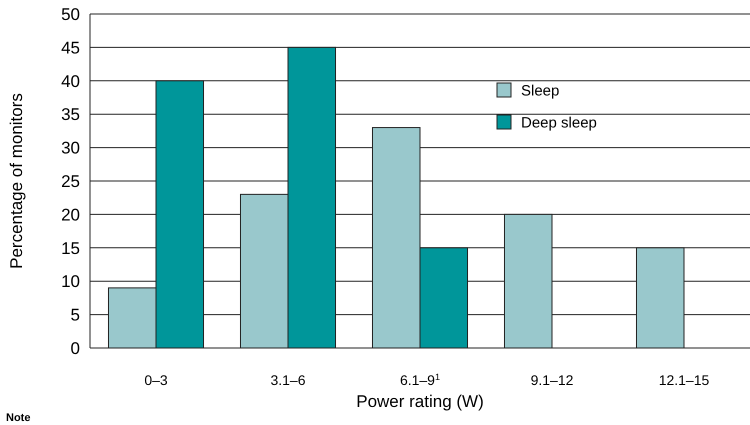 The image size is (750, 425). Describe the element at coordinates (70, 248) in the screenshot. I see `y-tick-label: 15` at that location.